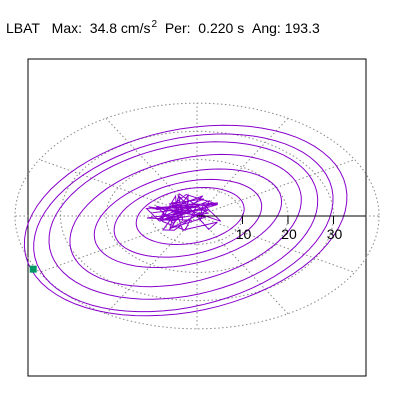  Describe the element at coordinates (66, 28) in the screenshot. I see `max-label: Max:` at that location.